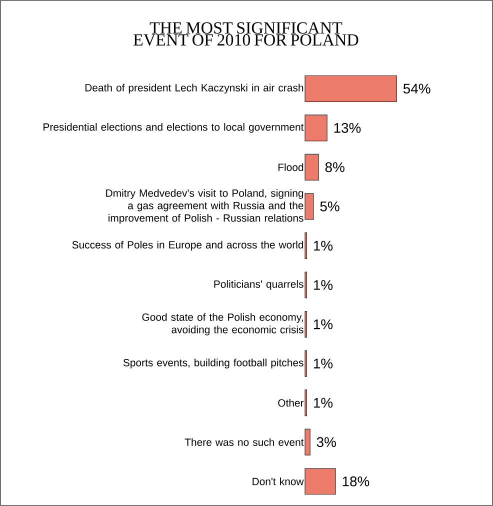 The width and height of the screenshot is (493, 506). What do you see at coordinates (326, 442) in the screenshot?
I see `data-label: 3%` at bounding box center [326, 442].